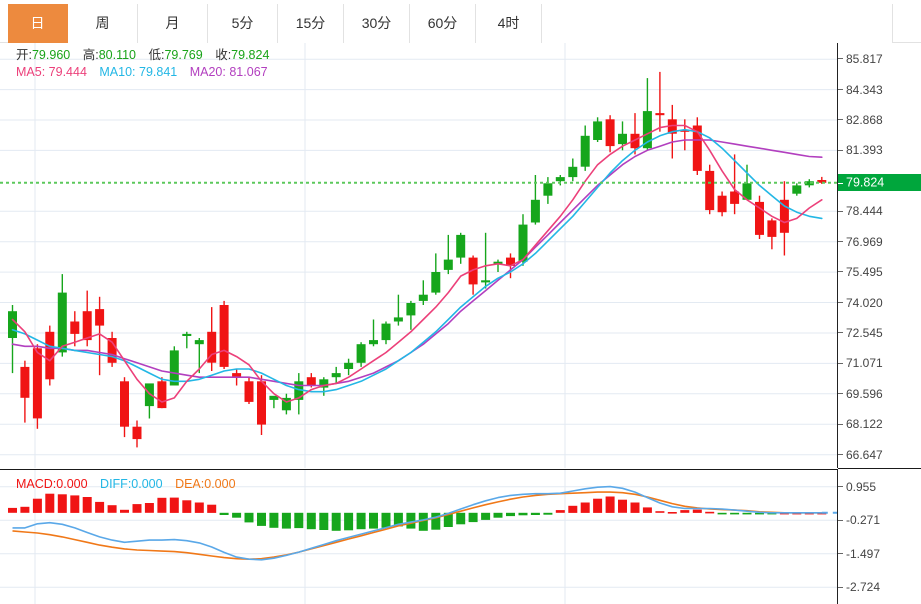  I want to click on price-tick: 66.647, so click(860, 454).